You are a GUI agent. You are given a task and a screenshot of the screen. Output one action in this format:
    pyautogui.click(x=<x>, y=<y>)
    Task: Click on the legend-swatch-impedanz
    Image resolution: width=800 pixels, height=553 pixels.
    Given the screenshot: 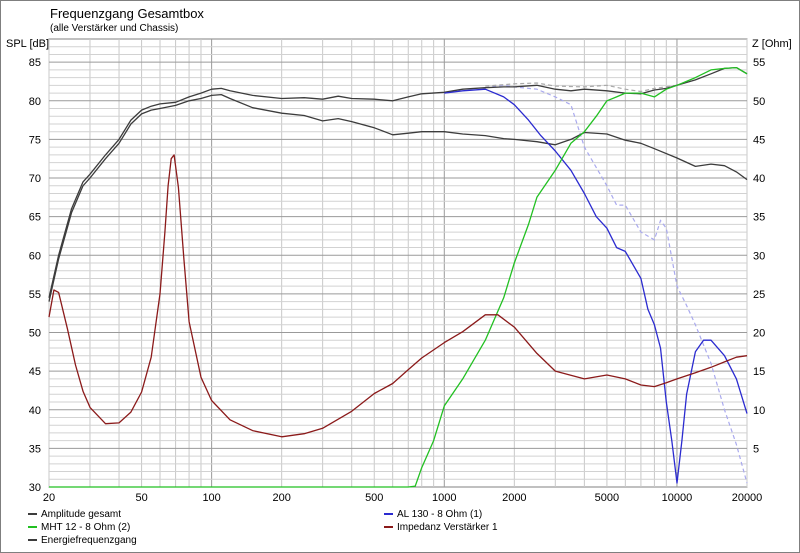 What is the action you would take?
    pyautogui.click(x=388, y=527)
    